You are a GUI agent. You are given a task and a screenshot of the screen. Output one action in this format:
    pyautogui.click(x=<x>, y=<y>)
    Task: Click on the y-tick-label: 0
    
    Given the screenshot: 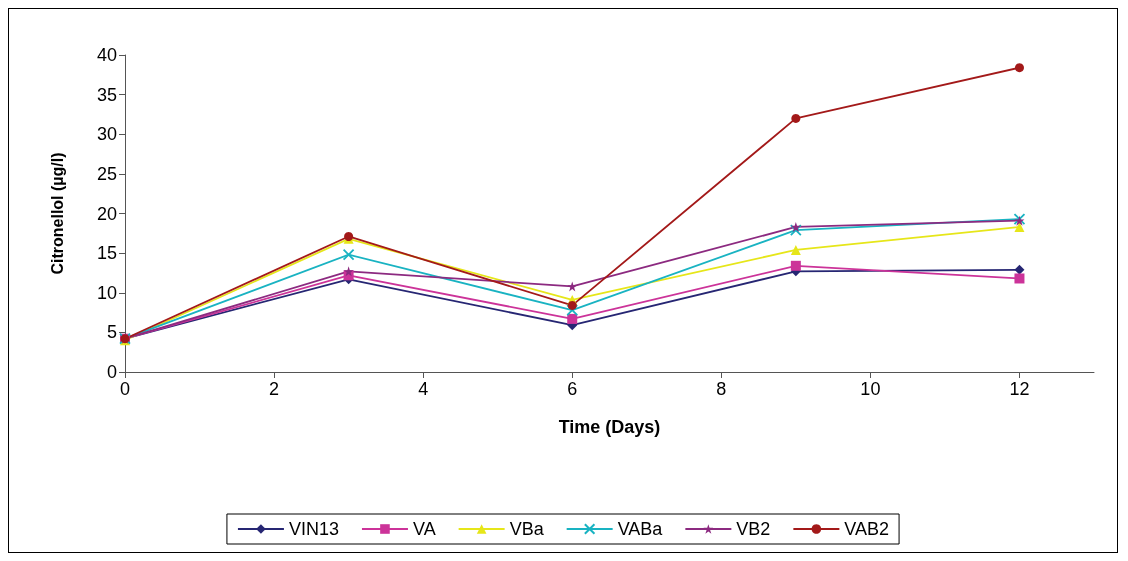 What is the action you would take?
    pyautogui.click(x=111, y=372)
    